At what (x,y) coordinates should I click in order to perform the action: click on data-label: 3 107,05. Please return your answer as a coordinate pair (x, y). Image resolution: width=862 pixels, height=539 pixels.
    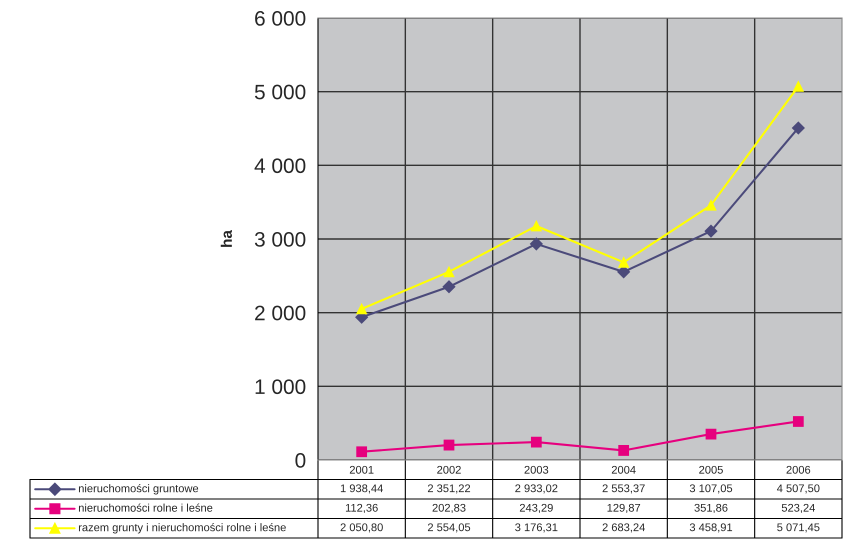
    Looking at the image, I should click on (711, 489).